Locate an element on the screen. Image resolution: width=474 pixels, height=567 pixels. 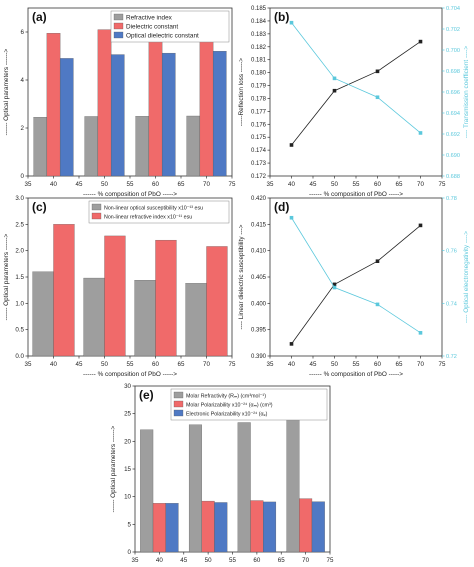
left-y-tick-label: 0.179 is located at coordinates (259, 87).